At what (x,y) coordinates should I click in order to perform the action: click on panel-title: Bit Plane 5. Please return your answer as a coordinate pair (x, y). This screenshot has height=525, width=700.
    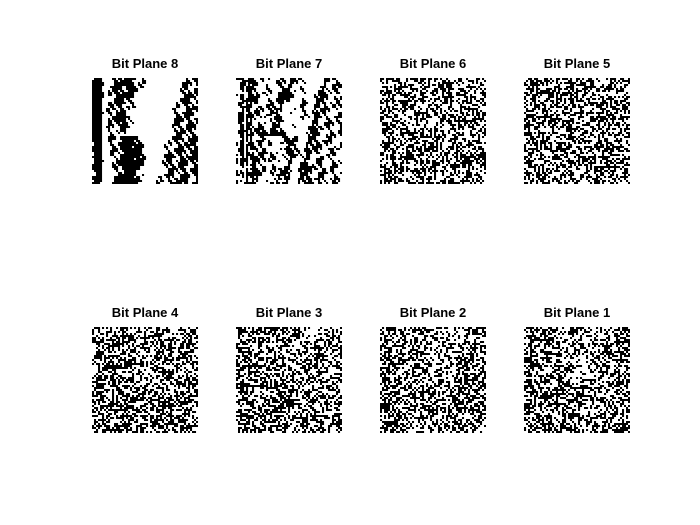
    Looking at the image, I should click on (577, 63).